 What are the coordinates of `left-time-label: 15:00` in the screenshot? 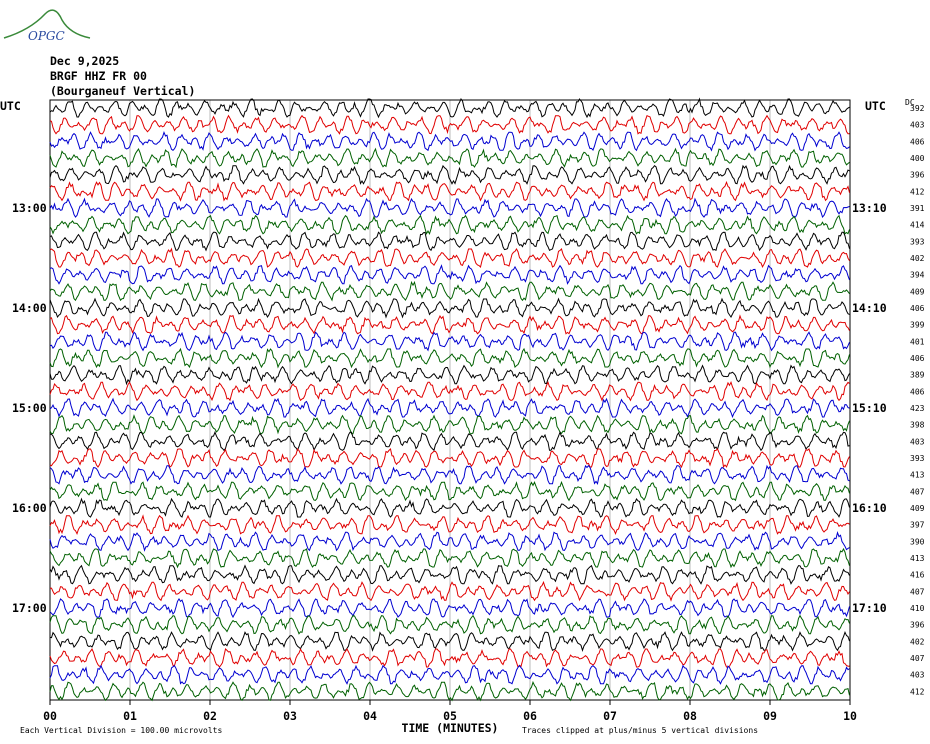 It's located at (29, 408).